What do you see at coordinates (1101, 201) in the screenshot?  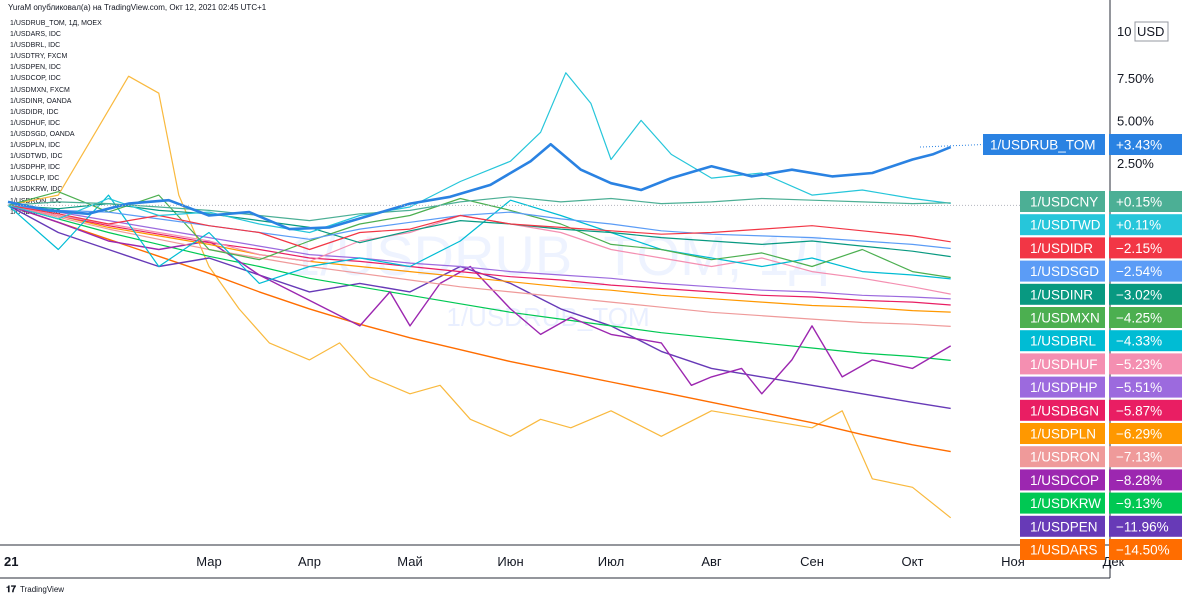 I see `last-value-tag: 1/USDCNY +0.15%` at bounding box center [1101, 201].